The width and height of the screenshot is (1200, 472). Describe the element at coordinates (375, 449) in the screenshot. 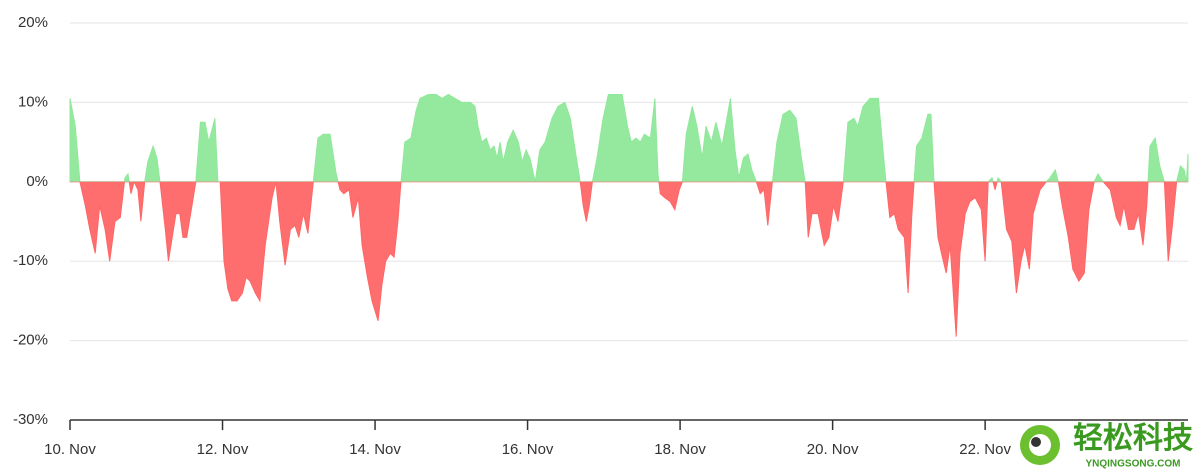

I see `x-tick-label: 14. Nov` at that location.